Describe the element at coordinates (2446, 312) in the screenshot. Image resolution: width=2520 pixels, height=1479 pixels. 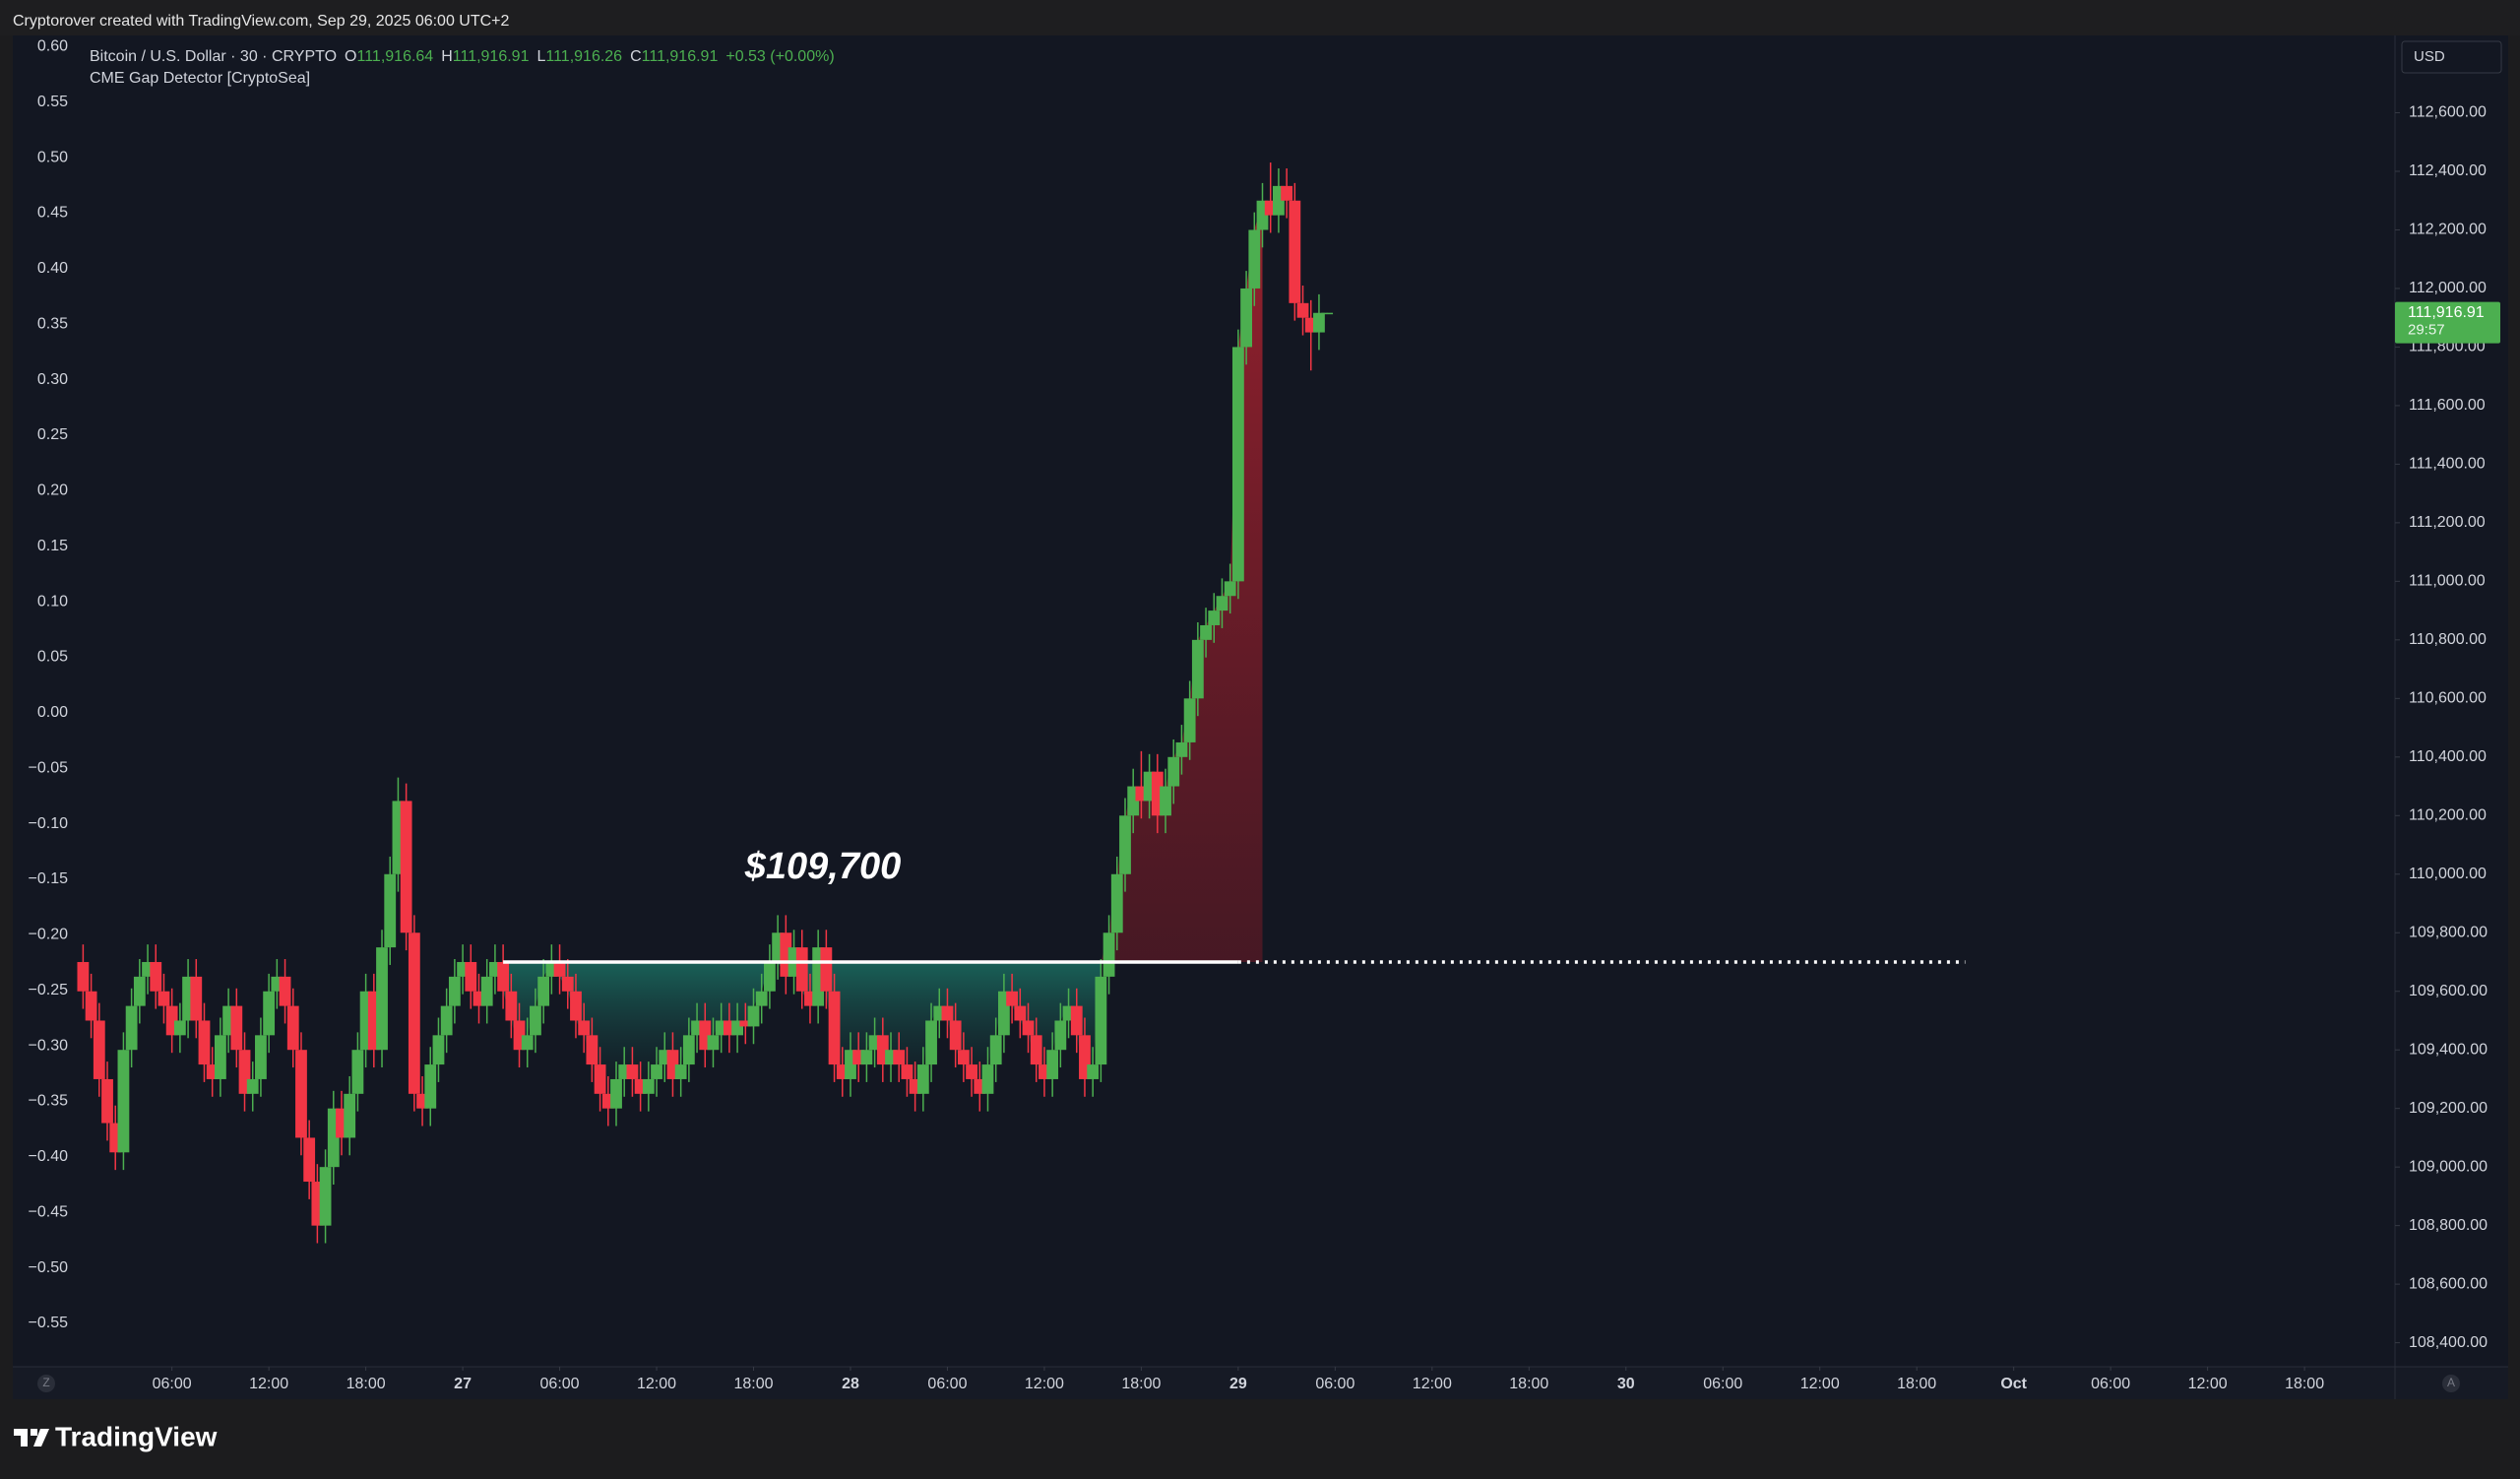
I see `last-price-label: 111,916.91` at that location.